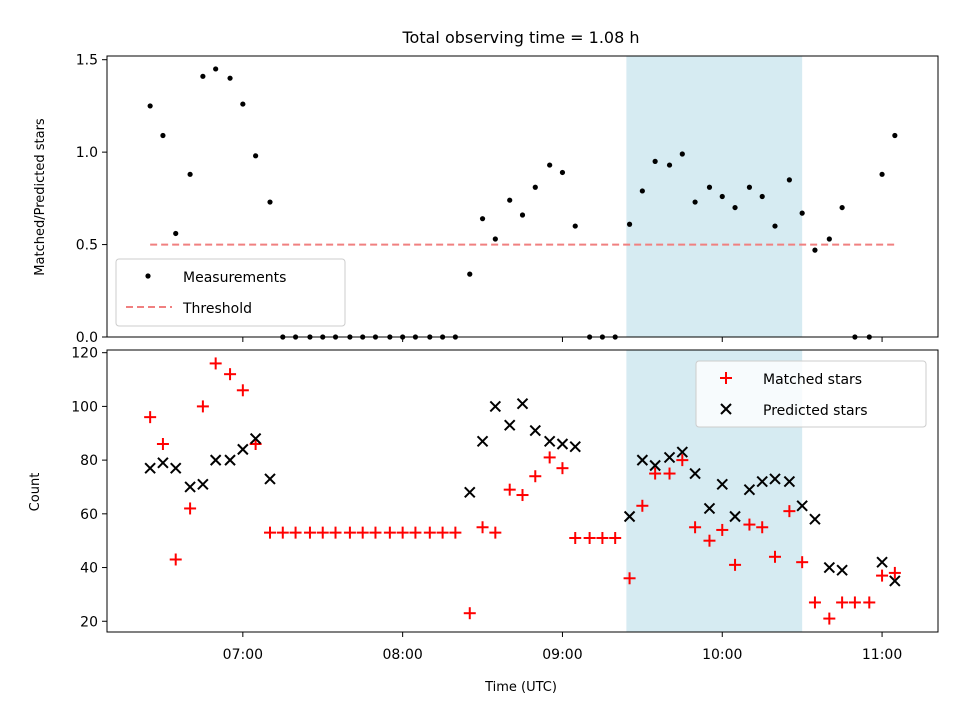  What do you see at coordinates (815, 411) in the screenshot?
I see `legend-predicted-label: Predicted stars` at bounding box center [815, 411].